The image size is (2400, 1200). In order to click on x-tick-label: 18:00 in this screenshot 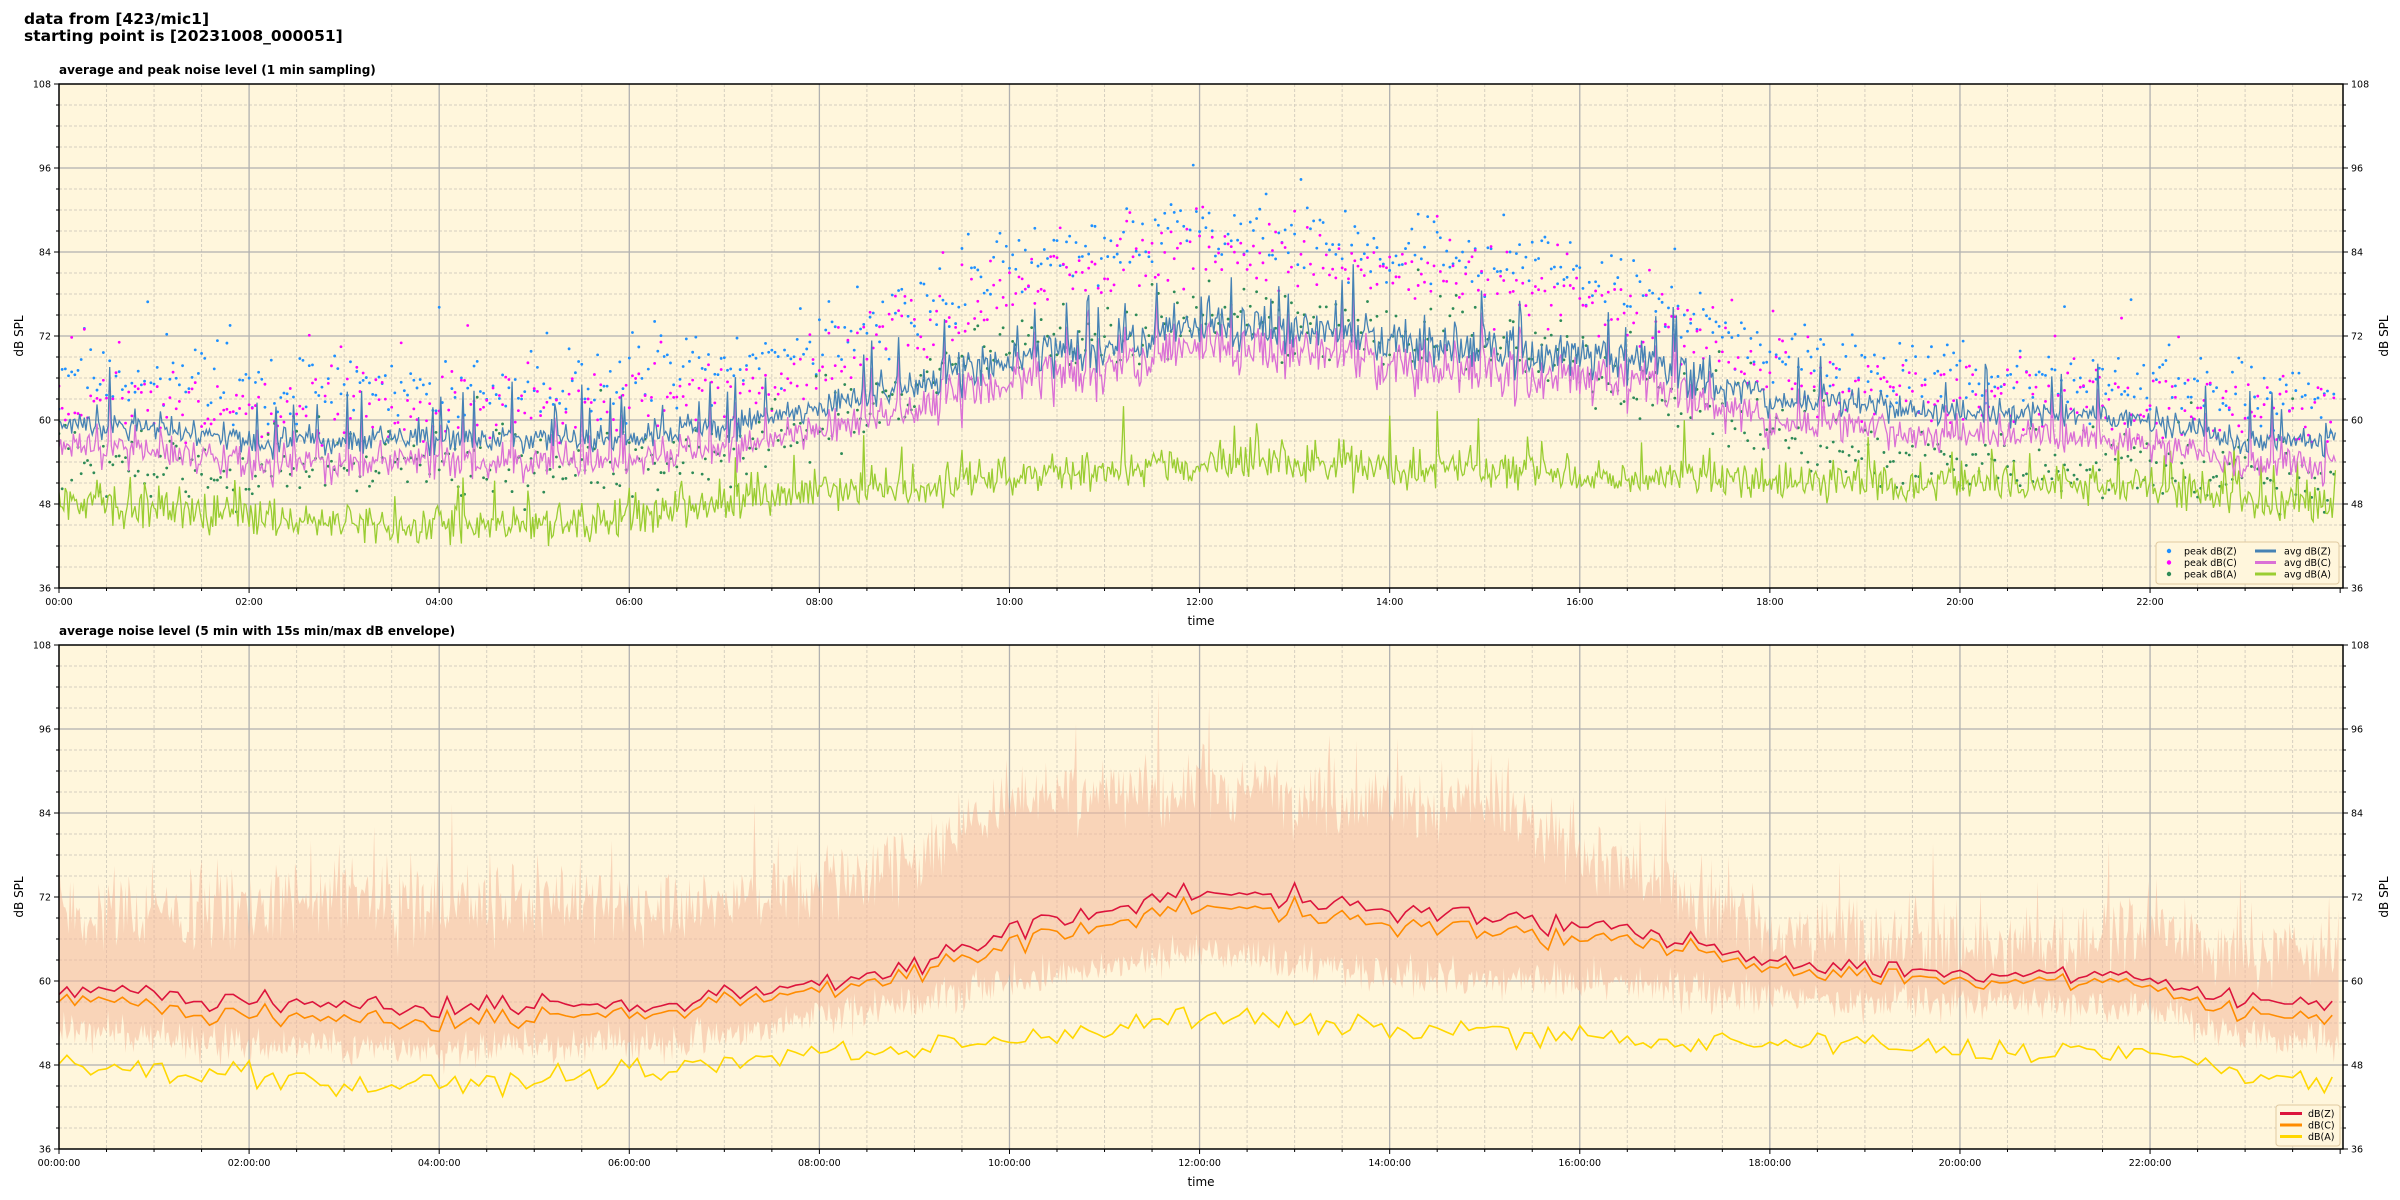, I will do `click(1769, 602)`.